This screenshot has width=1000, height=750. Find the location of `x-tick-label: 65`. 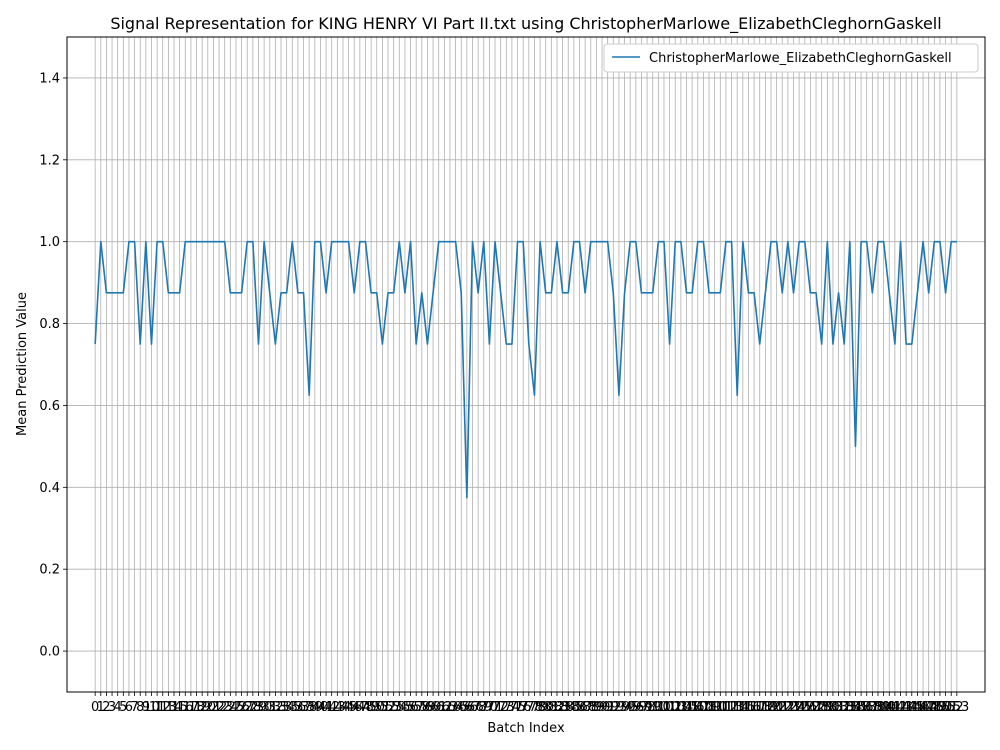

x-tick-label: 65 is located at coordinates (461, 707).